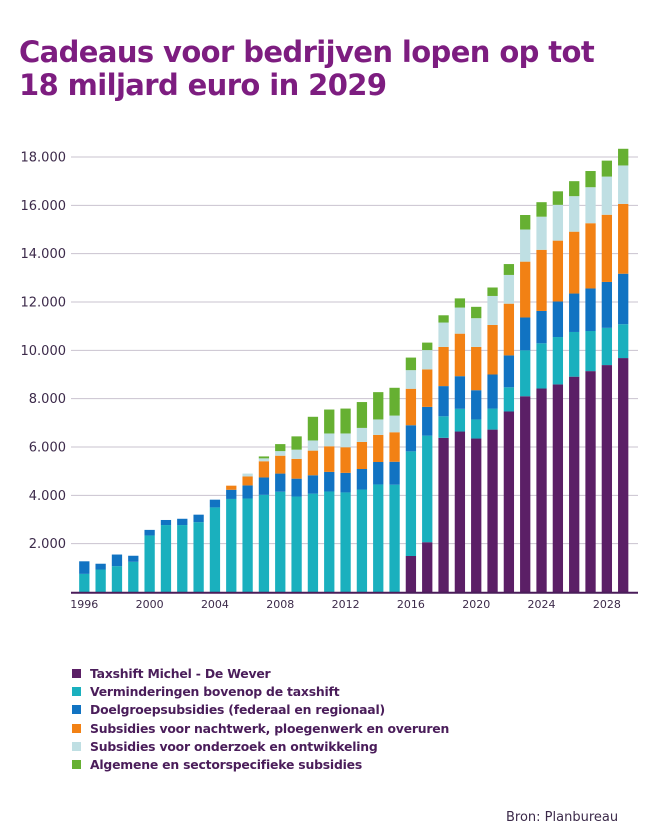 This screenshot has height=839, width=661. Describe the element at coordinates (280, 604) in the screenshot. I see `x-tick-label: 2008` at that location.